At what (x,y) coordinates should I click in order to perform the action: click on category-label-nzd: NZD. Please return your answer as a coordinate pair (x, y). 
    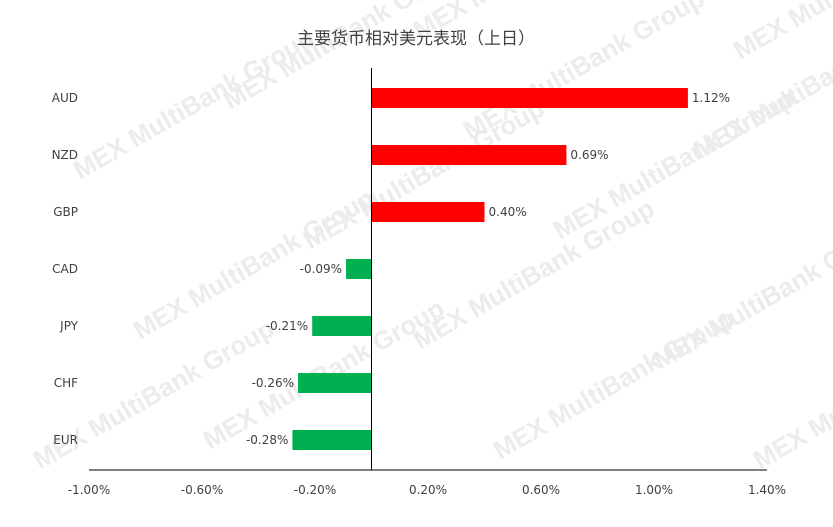
    Looking at the image, I should click on (65, 155).